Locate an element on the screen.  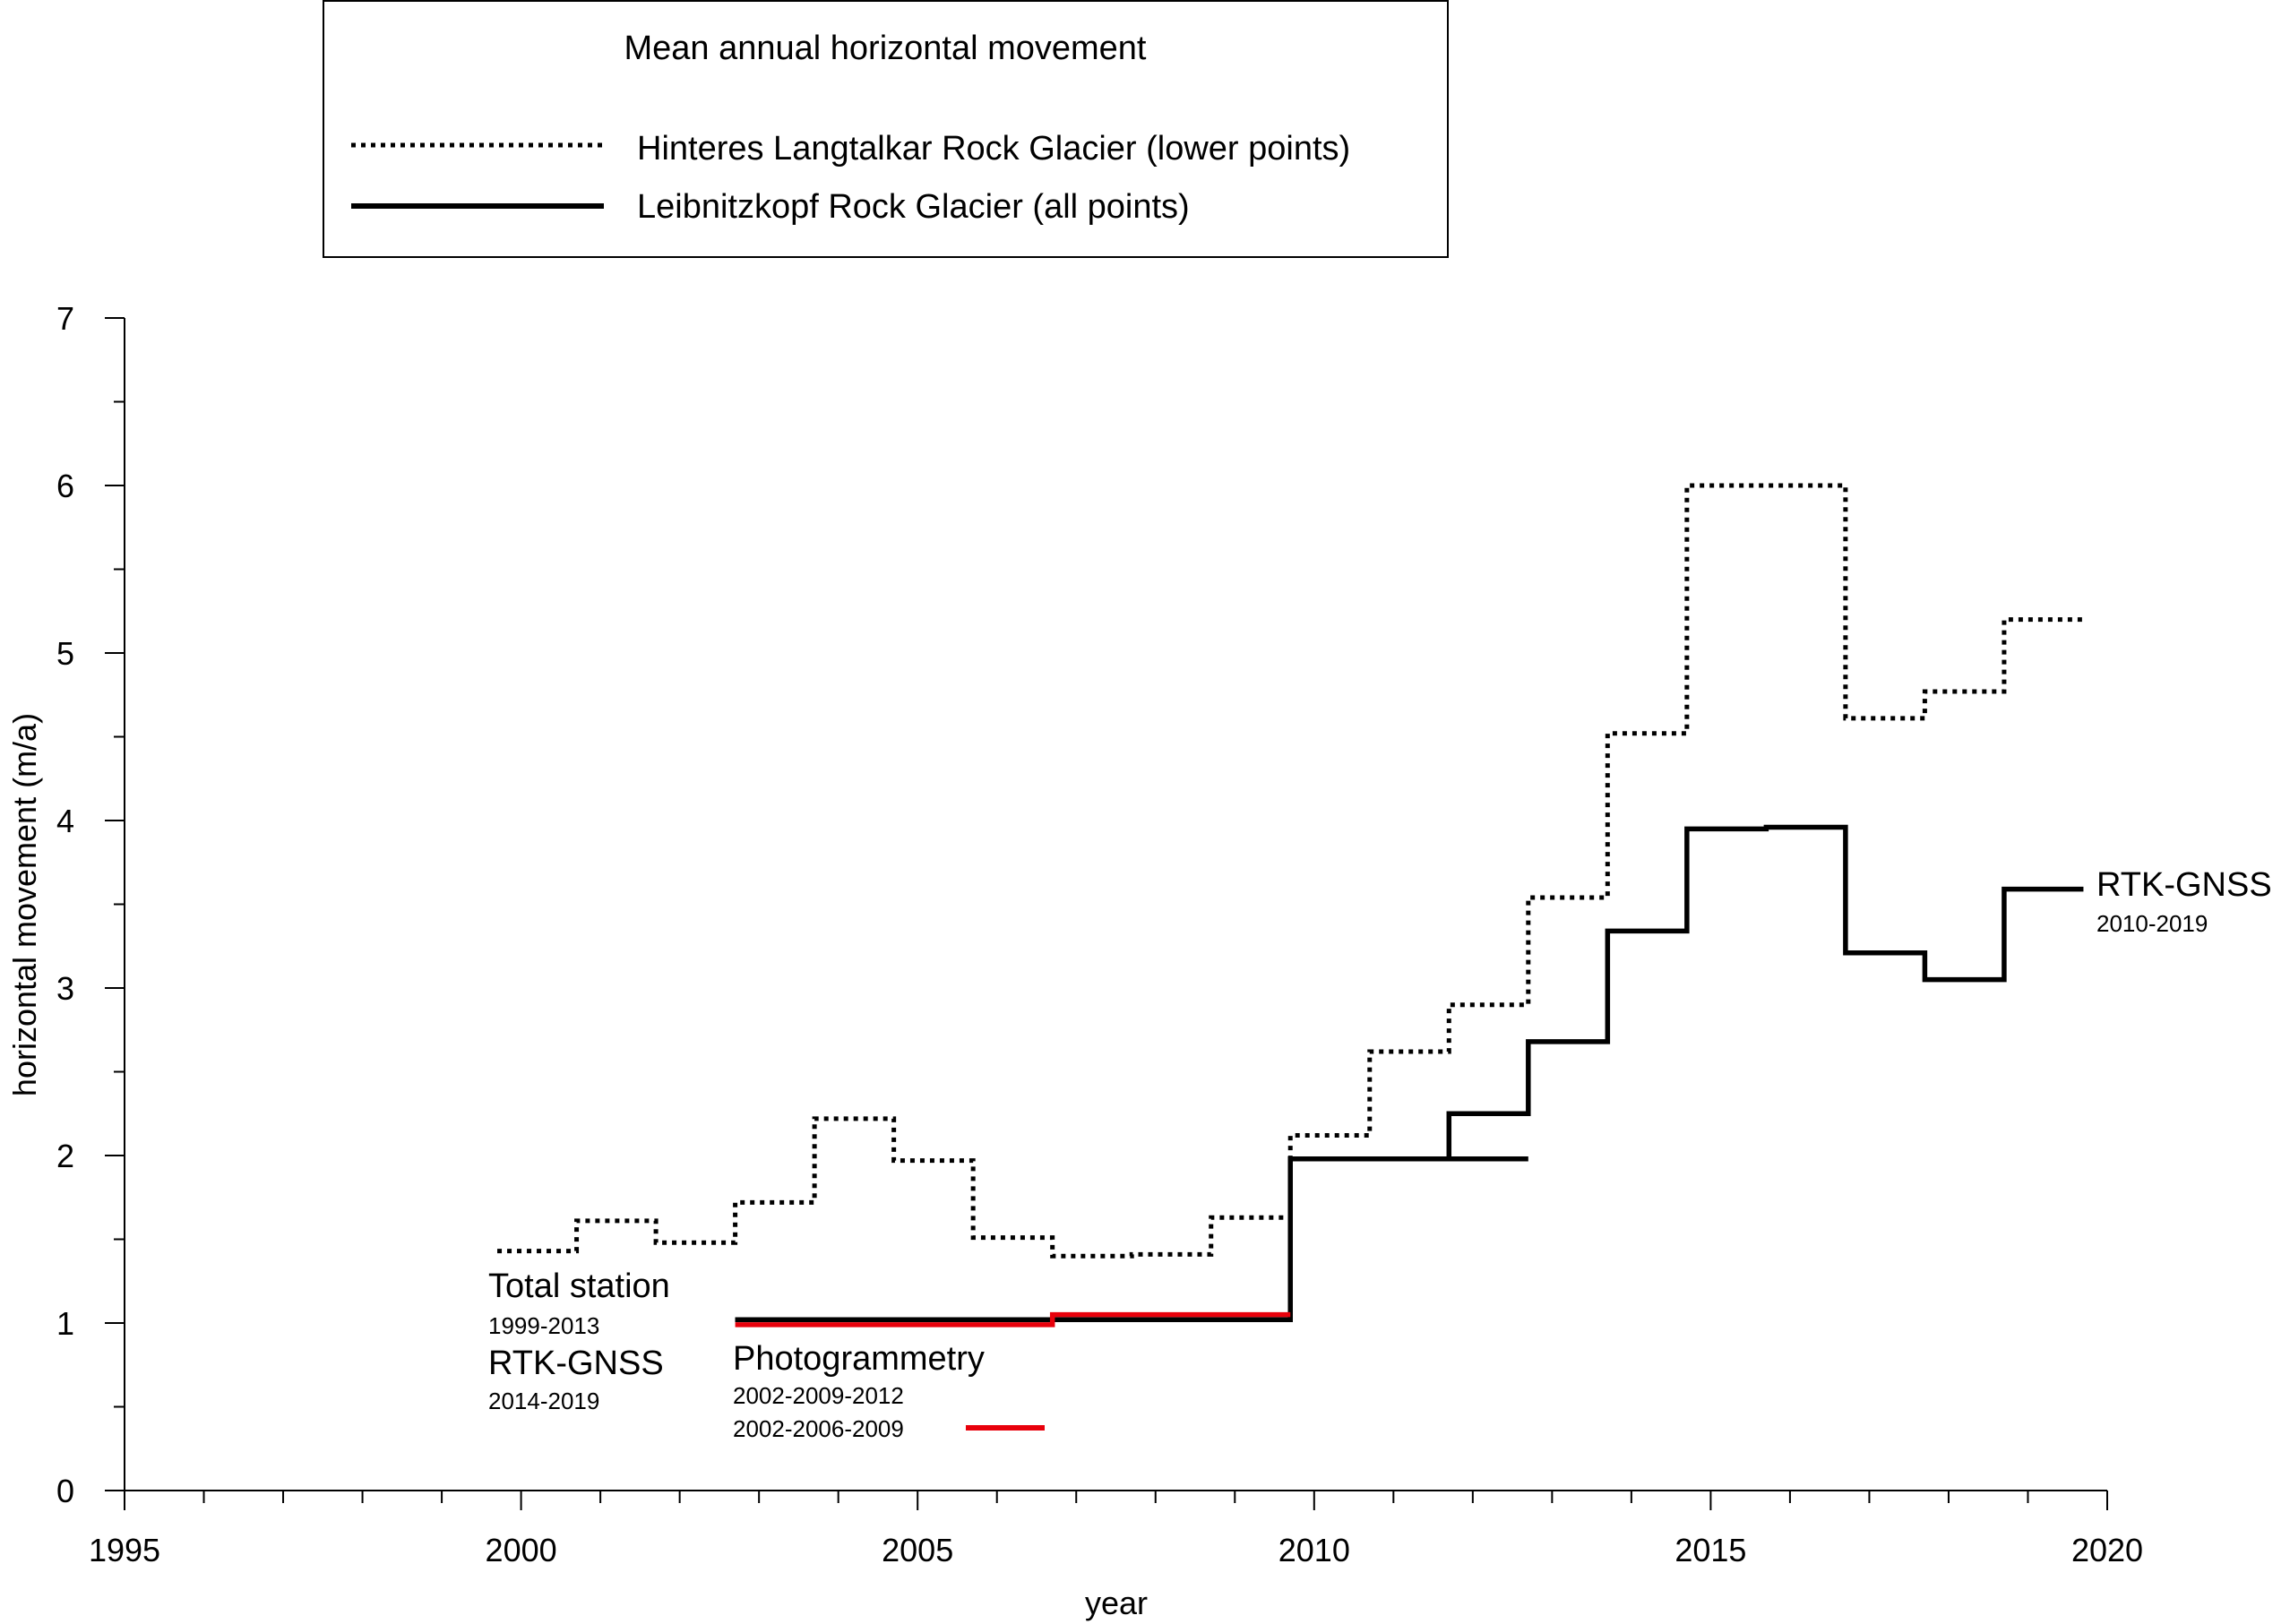
annotation-rtk-lower: RTK-GNSS 2014-2019 is located at coordinates (576, 1379).